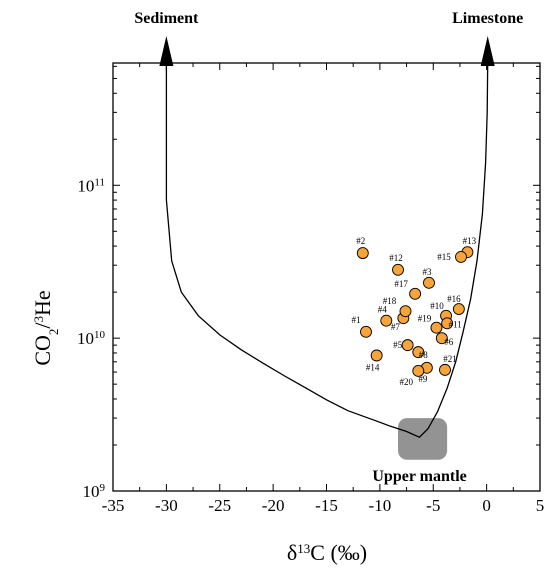 This screenshot has height=570, width=556. Describe the element at coordinates (360, 241) in the screenshot. I see `data-label-2: #2` at that location.